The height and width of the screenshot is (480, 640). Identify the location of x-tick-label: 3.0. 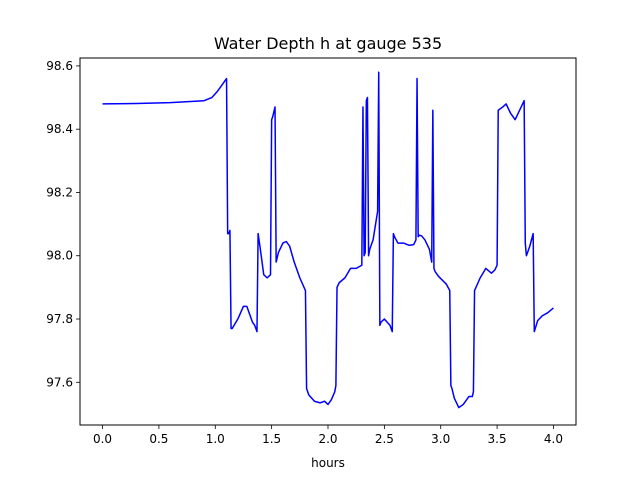
(440, 439).